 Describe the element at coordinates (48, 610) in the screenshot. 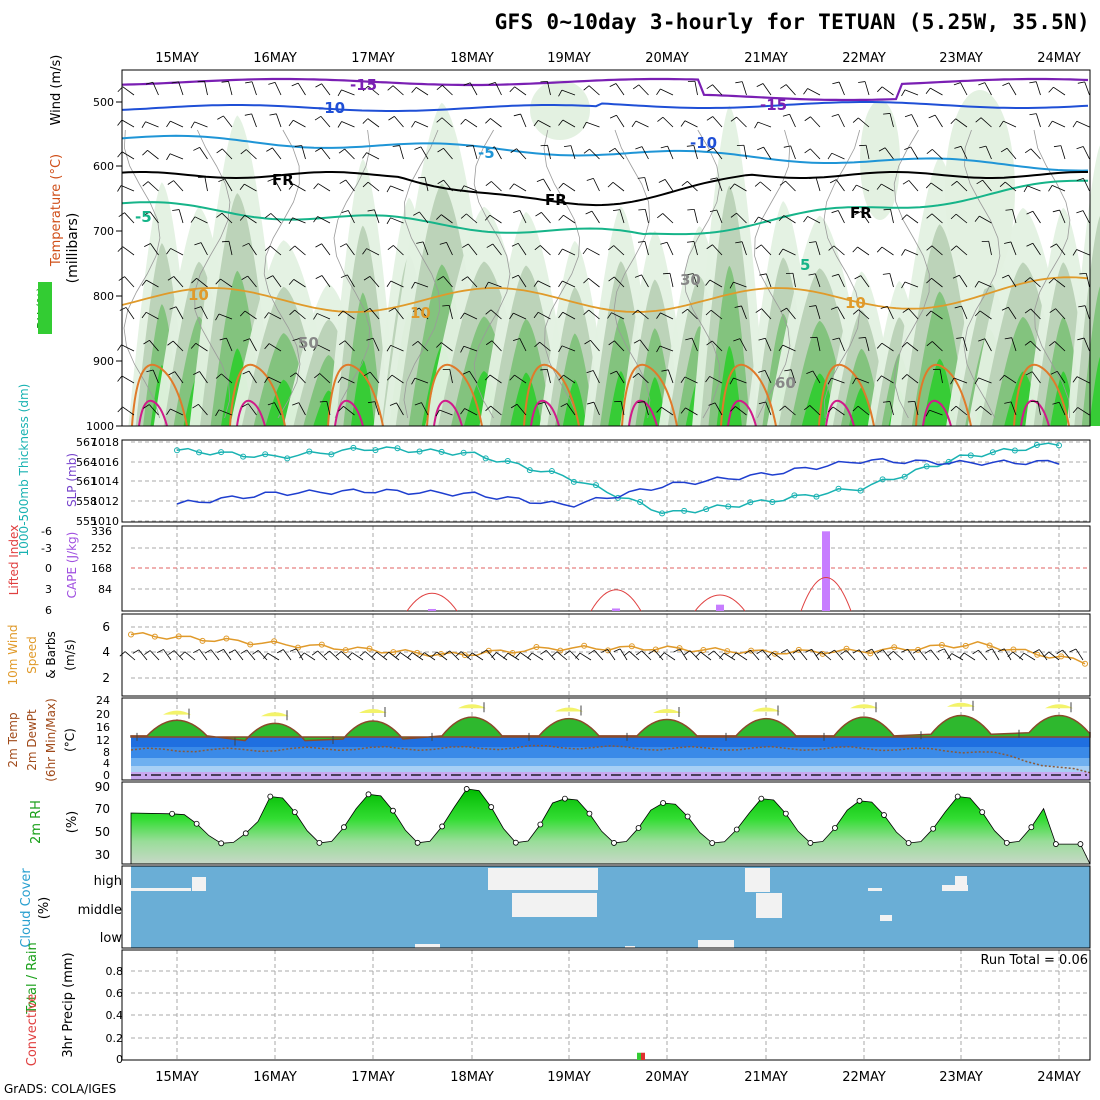

I see `li-tick-6: 6` at that location.